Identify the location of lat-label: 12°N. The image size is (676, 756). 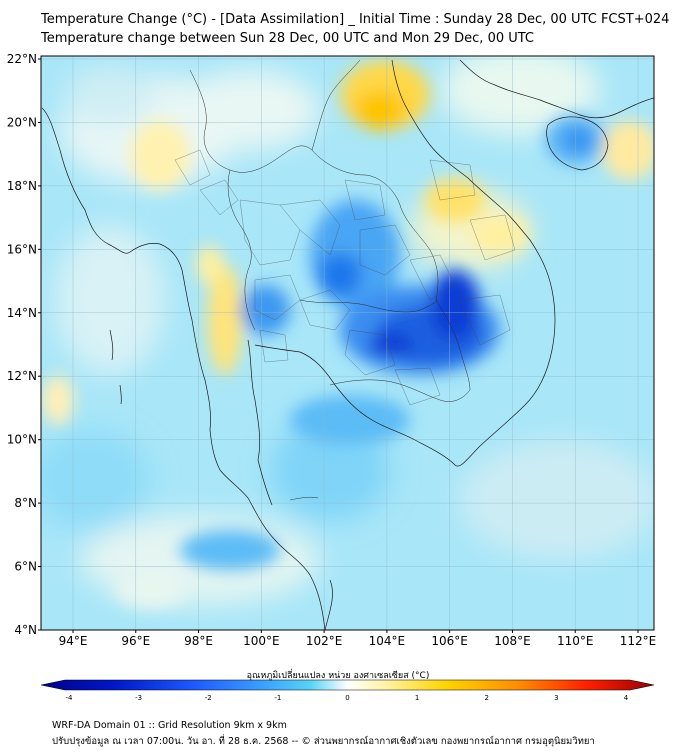
(22, 376).